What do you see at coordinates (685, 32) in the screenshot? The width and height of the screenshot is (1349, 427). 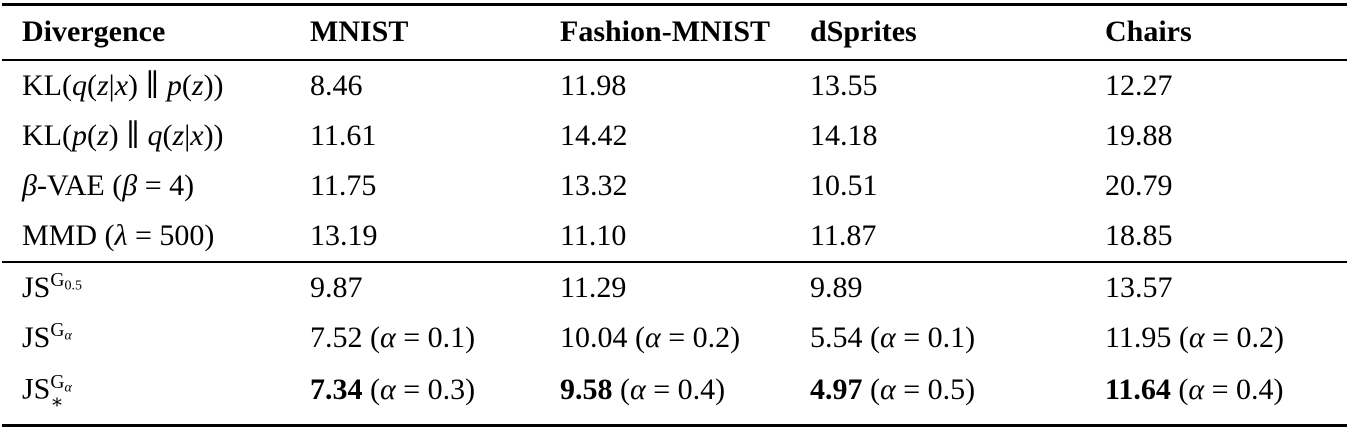 I see `column-header-fashion-mnist: Fashion-MNIST` at bounding box center [685, 32].